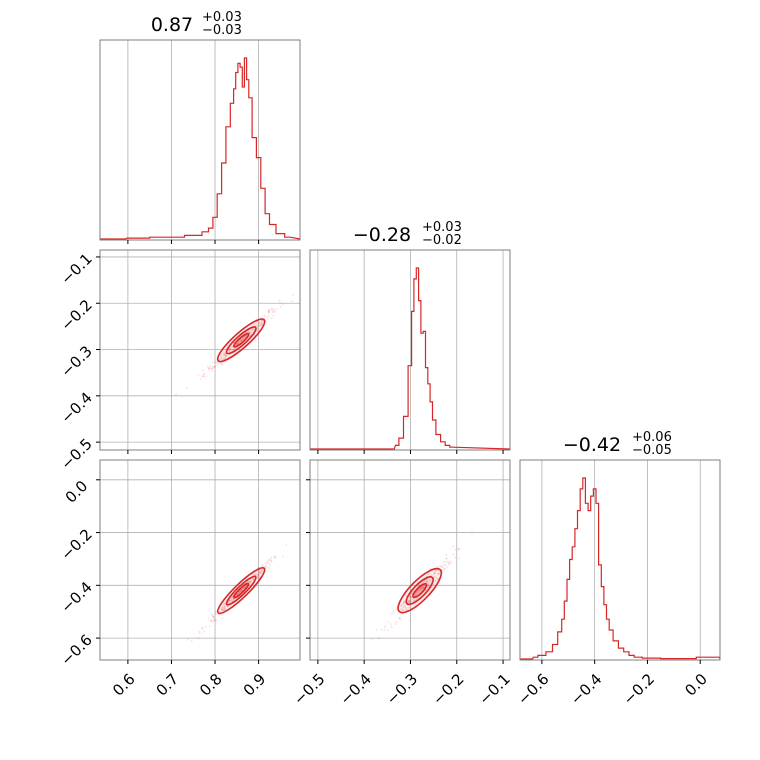  What do you see at coordinates (76, 269) in the screenshot?
I see `y-tick-label: −0.1` at bounding box center [76, 269].